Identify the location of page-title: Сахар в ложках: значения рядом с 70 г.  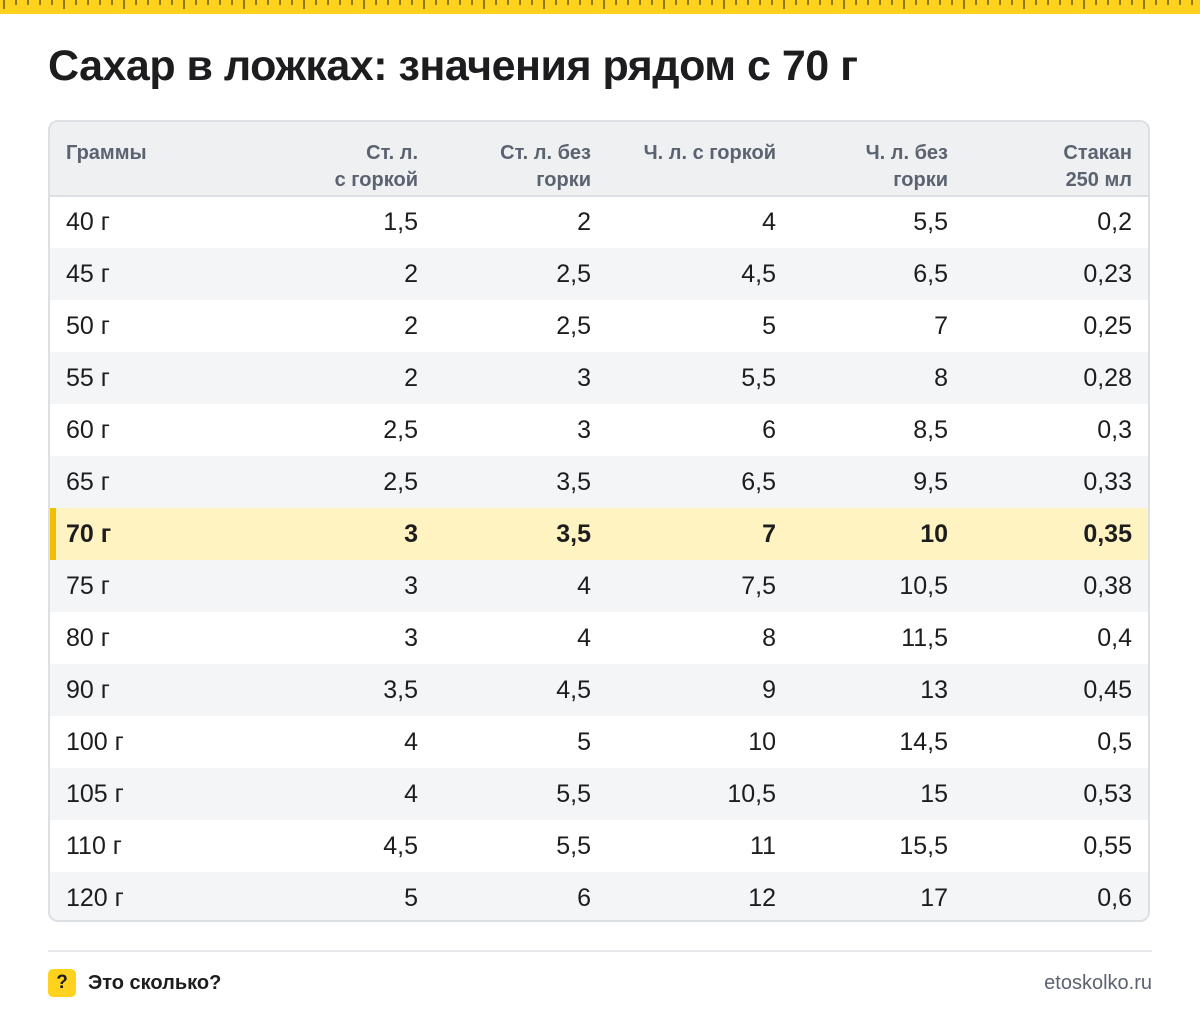
(453, 66).